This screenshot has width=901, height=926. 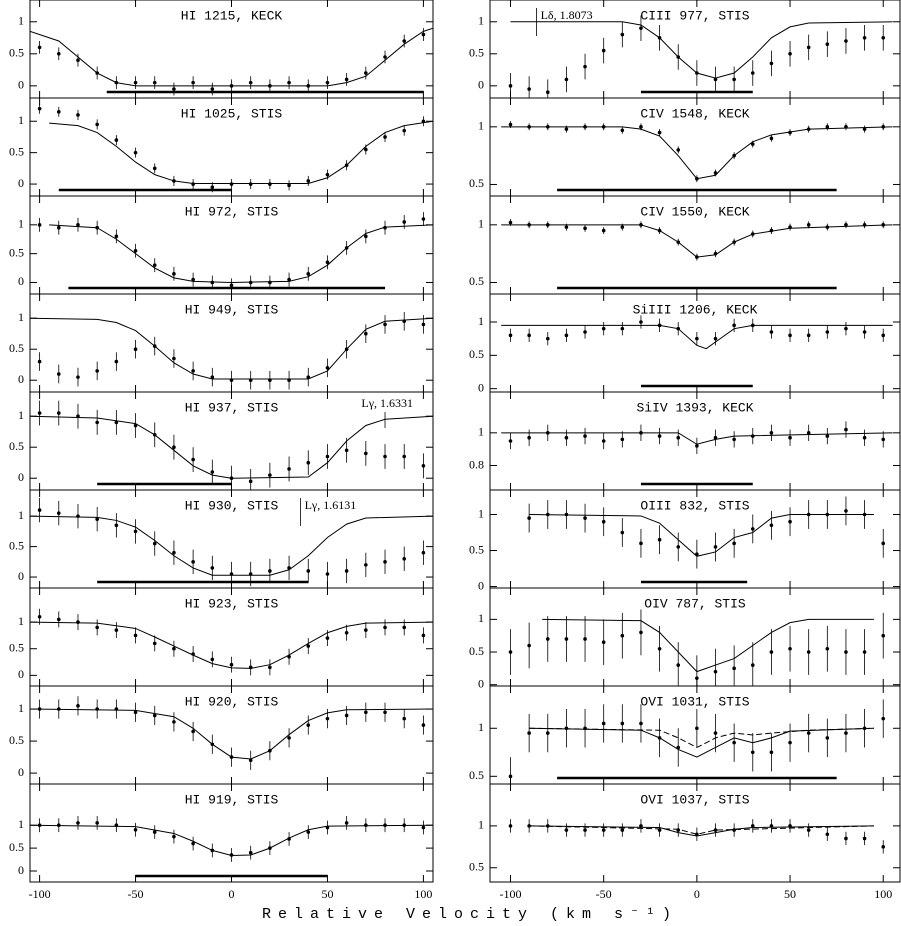 I want to click on panel-title: OIII 832, STIS, so click(x=694, y=505).